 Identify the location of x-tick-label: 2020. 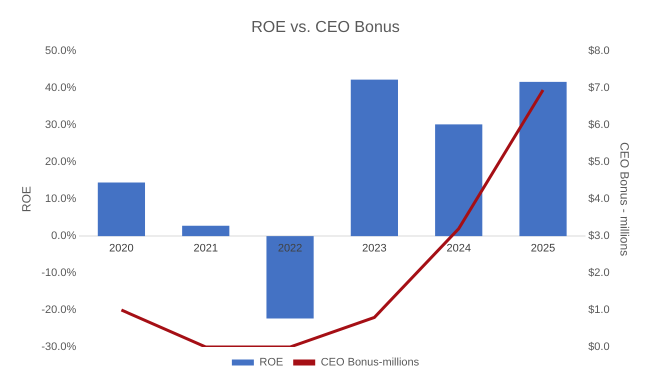
(121, 248).